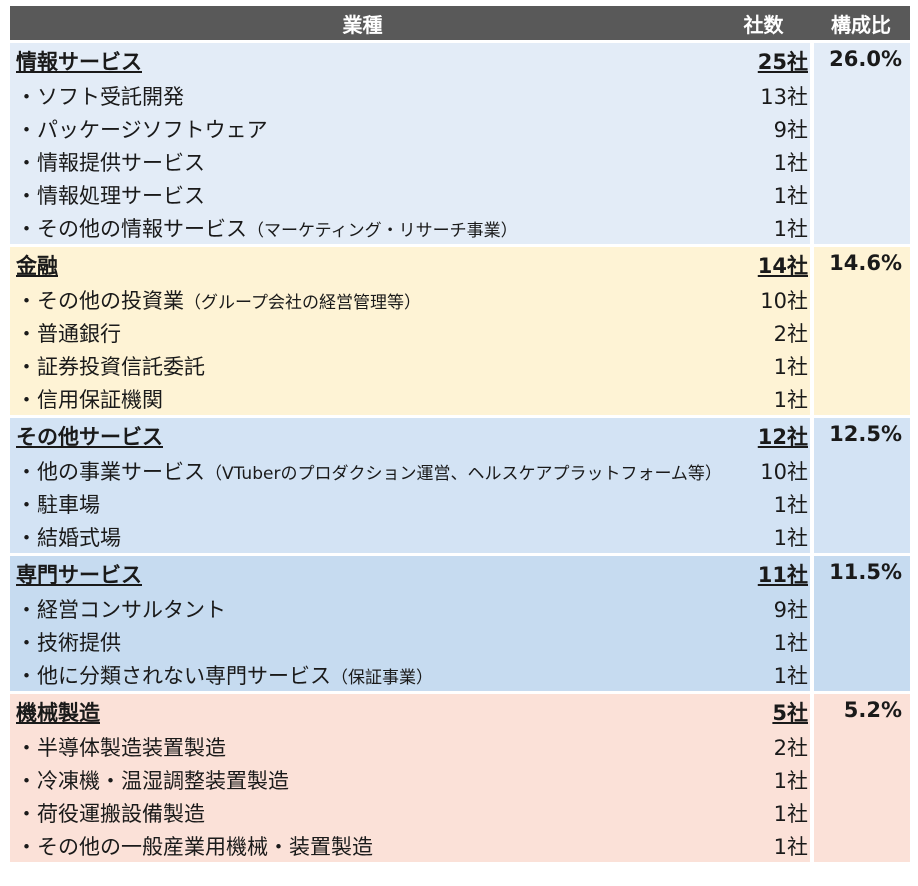  I want to click on item-name: ・ソフト受託開発, so click(100, 96).